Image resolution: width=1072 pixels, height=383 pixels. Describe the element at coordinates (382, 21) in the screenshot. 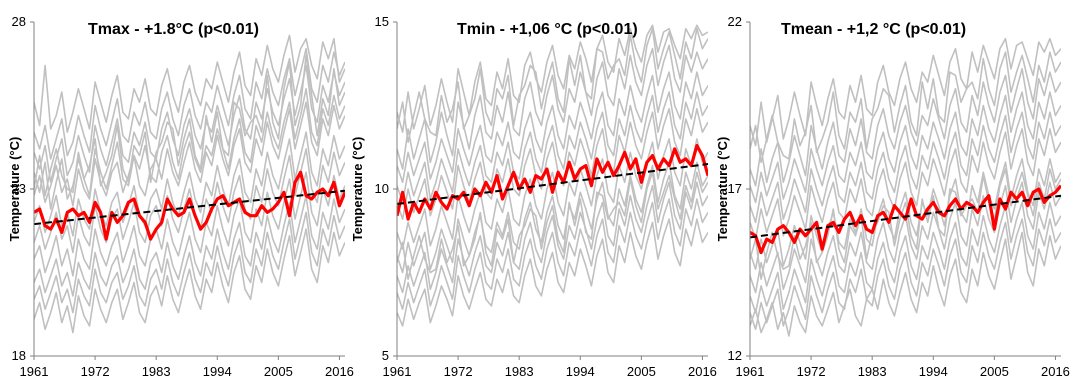

I see `y-tick-label: 15` at that location.